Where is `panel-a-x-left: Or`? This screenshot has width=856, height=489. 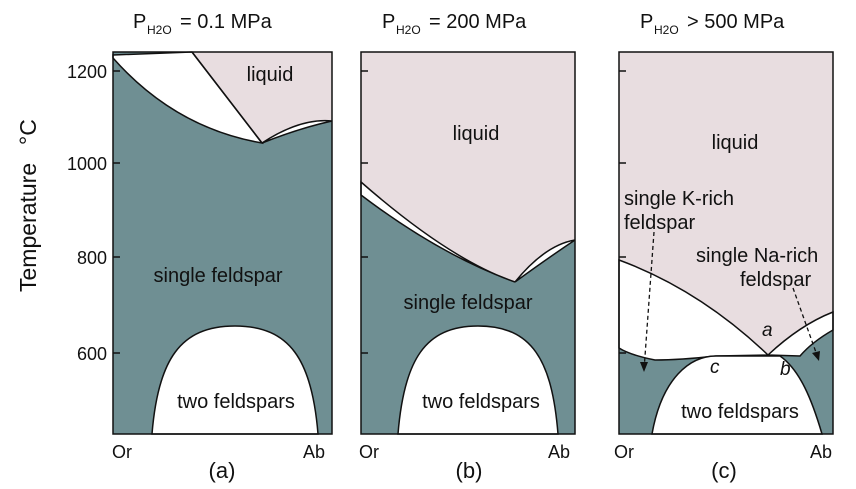
panel-a-x-left: Or is located at coordinates (122, 452).